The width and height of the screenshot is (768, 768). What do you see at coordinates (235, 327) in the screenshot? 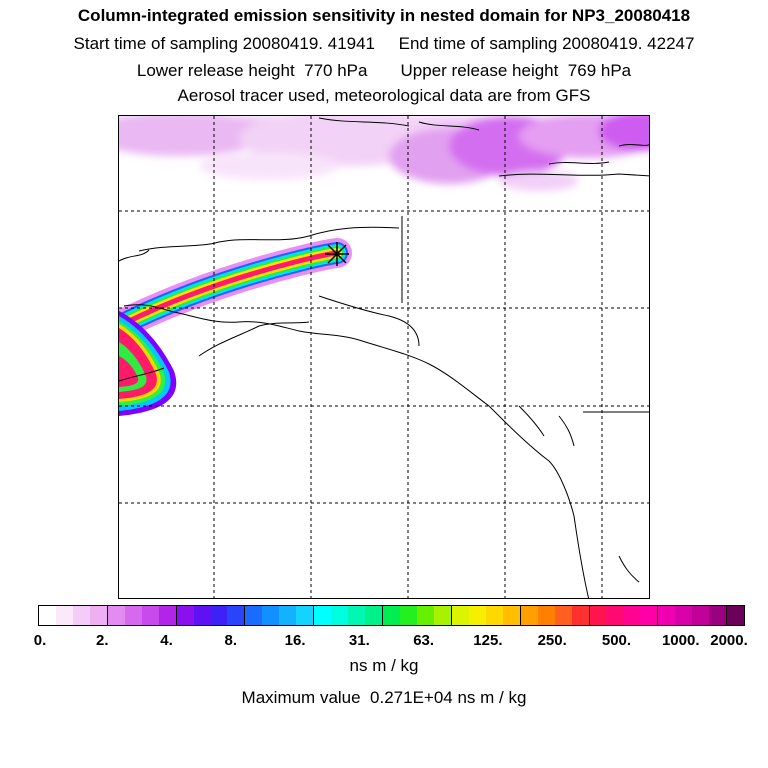
I see `emission-plume` at bounding box center [235, 327].